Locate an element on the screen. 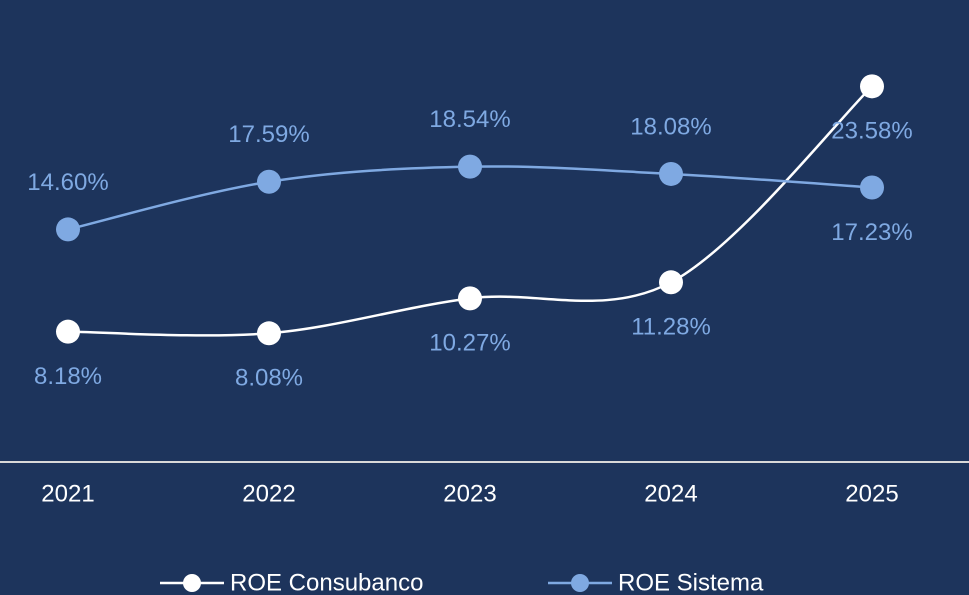 The image size is (969, 595). data-label: 8.18% is located at coordinates (68, 376).